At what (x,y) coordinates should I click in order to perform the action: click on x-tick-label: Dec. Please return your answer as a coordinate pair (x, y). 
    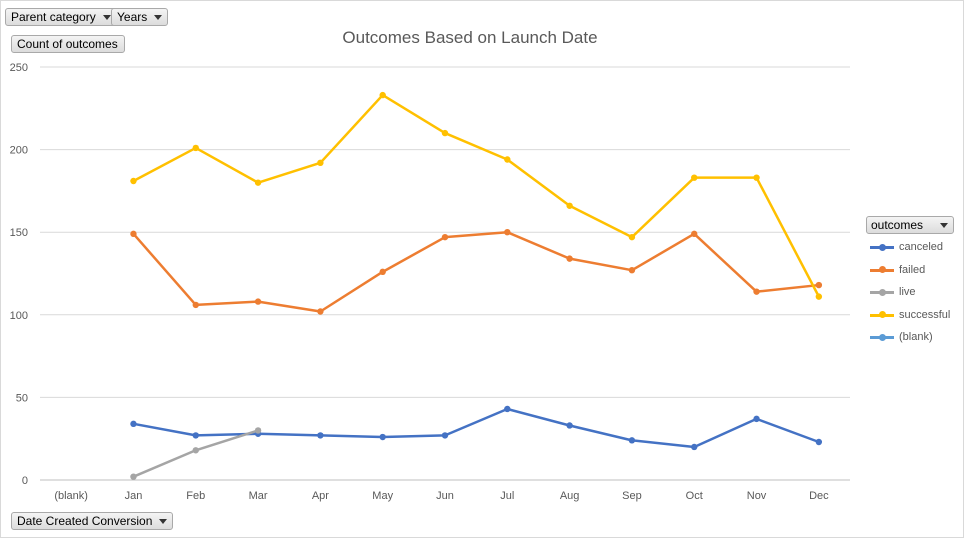
    Looking at the image, I should click on (819, 496).